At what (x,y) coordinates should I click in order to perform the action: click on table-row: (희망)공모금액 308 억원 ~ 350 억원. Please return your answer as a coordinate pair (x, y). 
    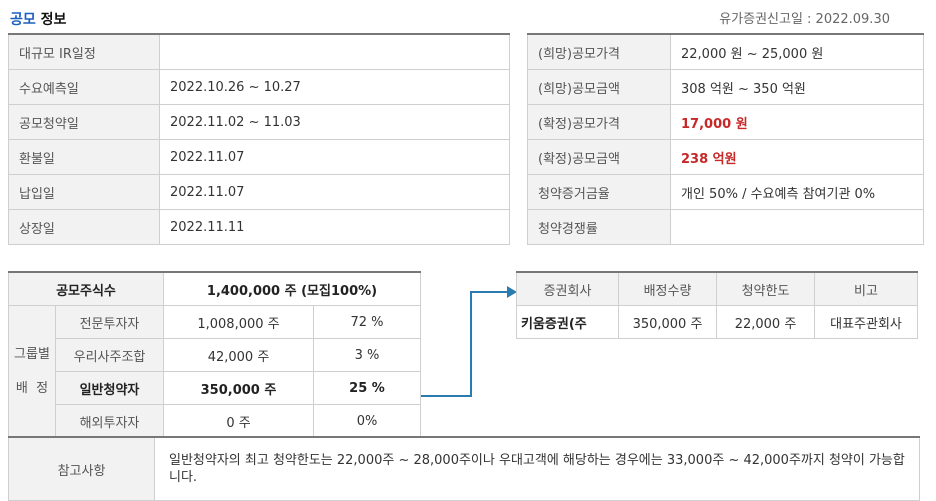
    Looking at the image, I should click on (725, 87).